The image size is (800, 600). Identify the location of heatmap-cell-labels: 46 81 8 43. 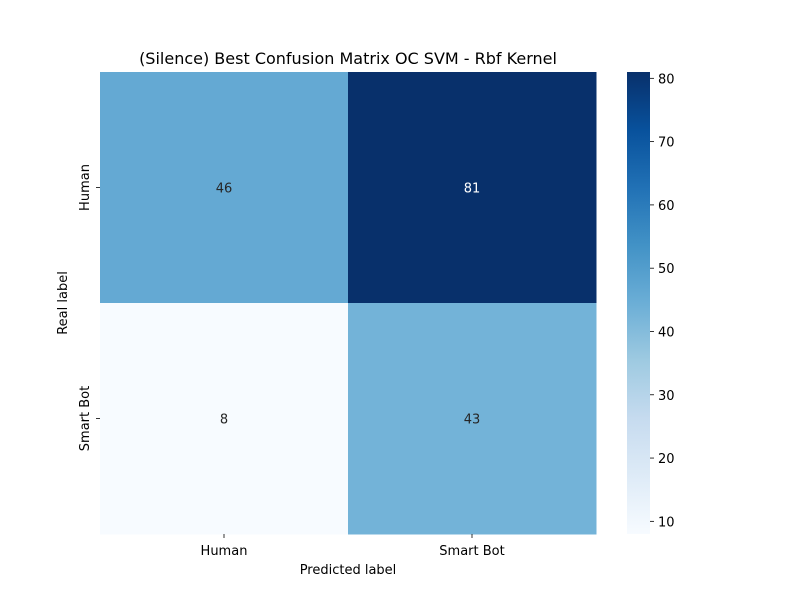
(348, 305).